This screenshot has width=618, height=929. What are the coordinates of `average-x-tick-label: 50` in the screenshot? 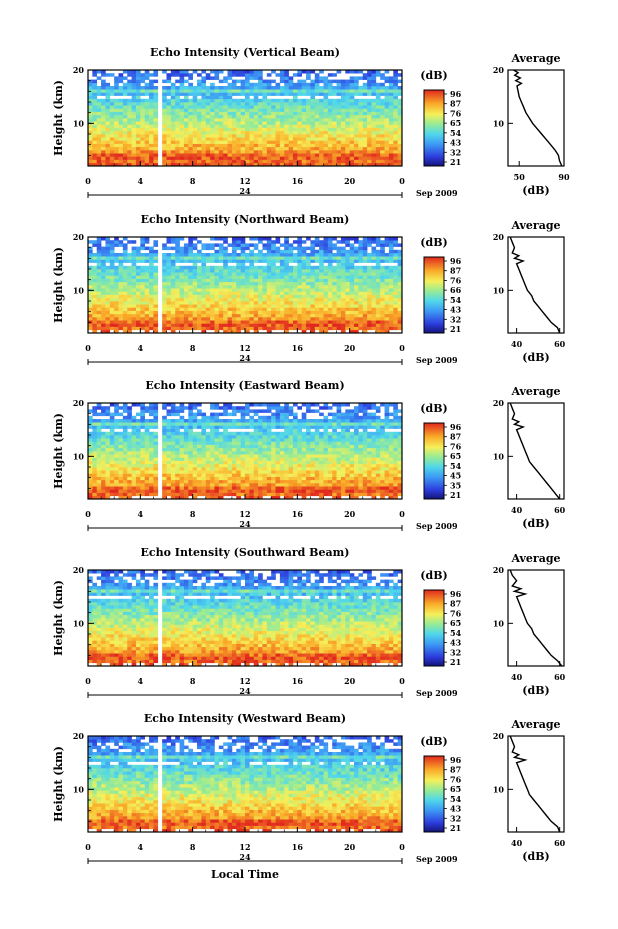 It's located at (520, 177).